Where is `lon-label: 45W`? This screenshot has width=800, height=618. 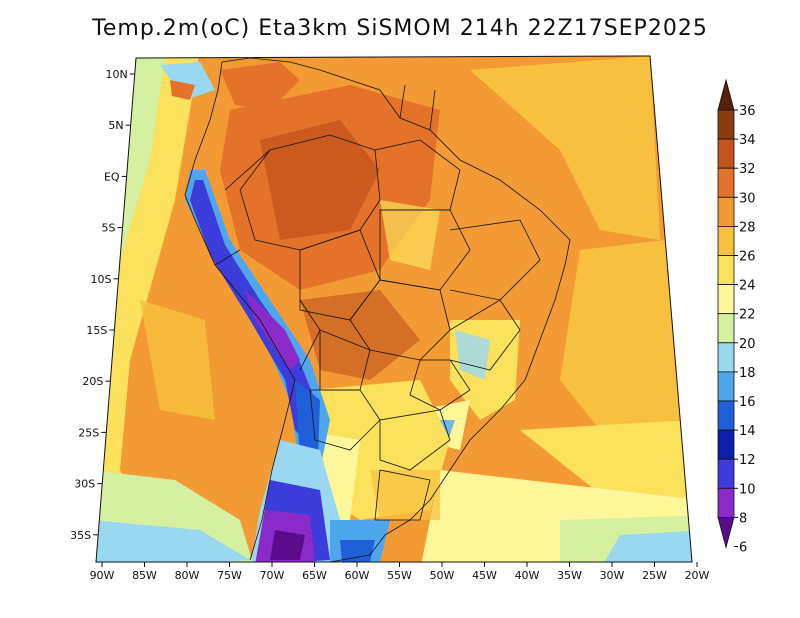
lon-label: 45W is located at coordinates (484, 575).